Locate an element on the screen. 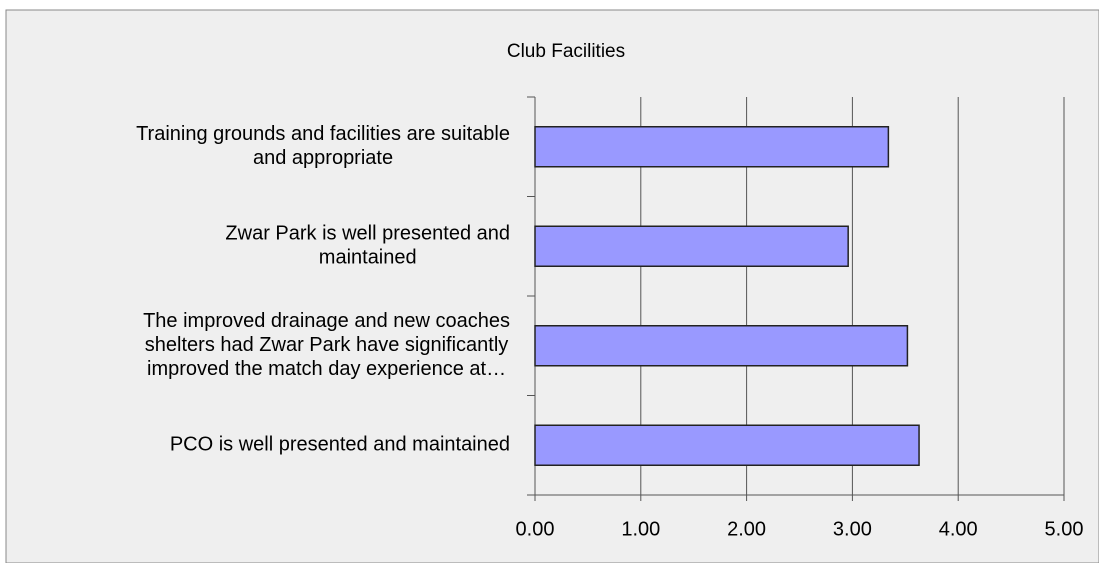 This screenshot has width=1099, height=563. x-tick-label: 5.00 is located at coordinates (1064, 529).